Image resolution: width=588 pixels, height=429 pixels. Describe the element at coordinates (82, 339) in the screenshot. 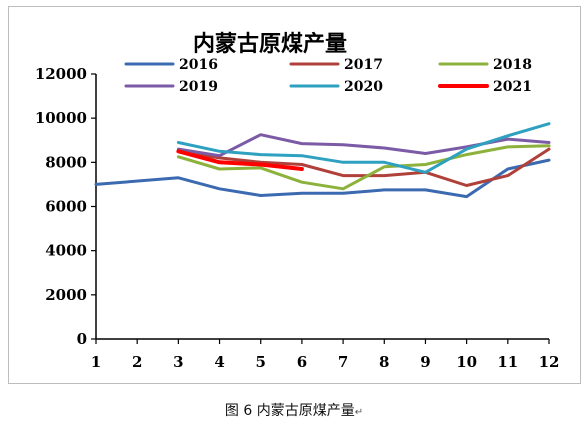

I see `y-tick-label: 0` at that location.